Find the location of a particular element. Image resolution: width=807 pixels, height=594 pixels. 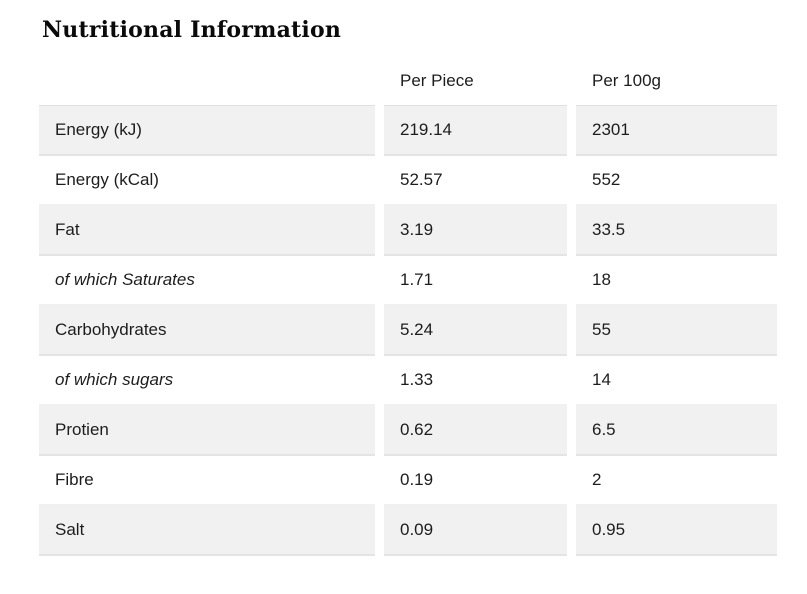

table-row: of which sugars 1.33 14 is located at coordinates (408, 381).